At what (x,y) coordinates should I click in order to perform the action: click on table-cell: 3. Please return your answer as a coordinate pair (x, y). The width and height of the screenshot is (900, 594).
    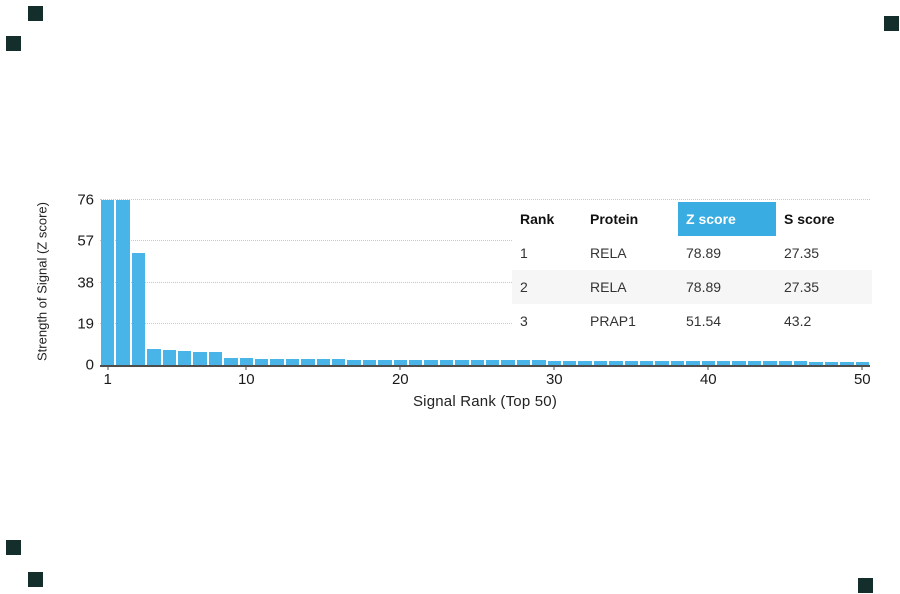
    Looking at the image, I should click on (547, 321).